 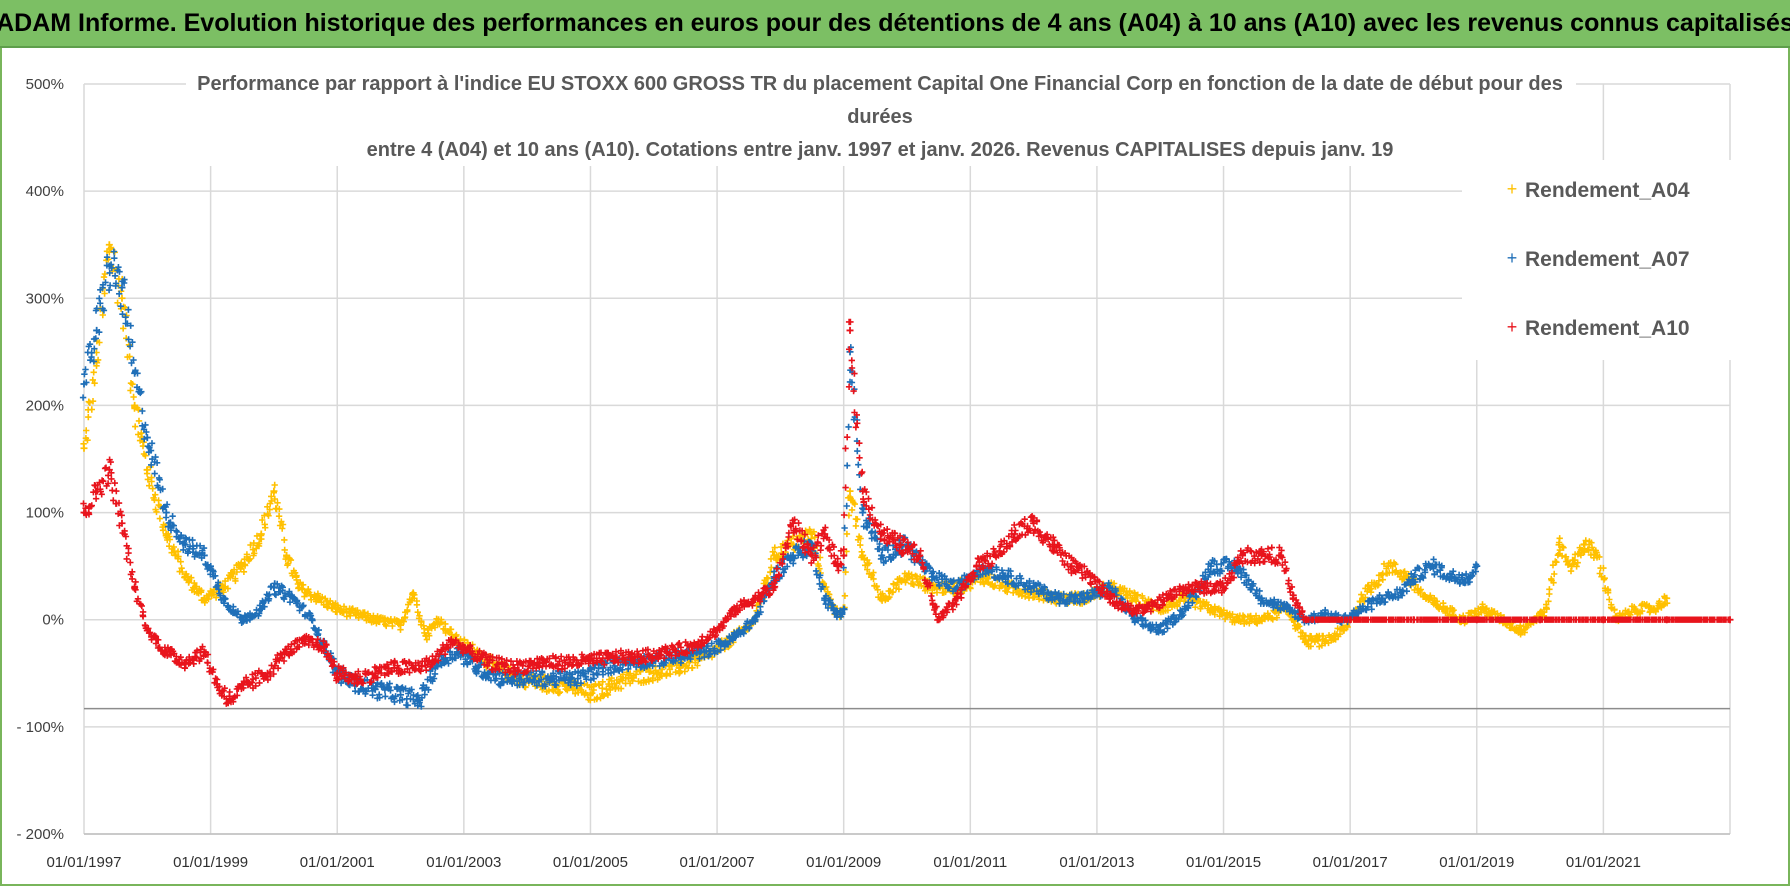 I want to click on legend-marker-a10: +, so click(x=1512, y=327).